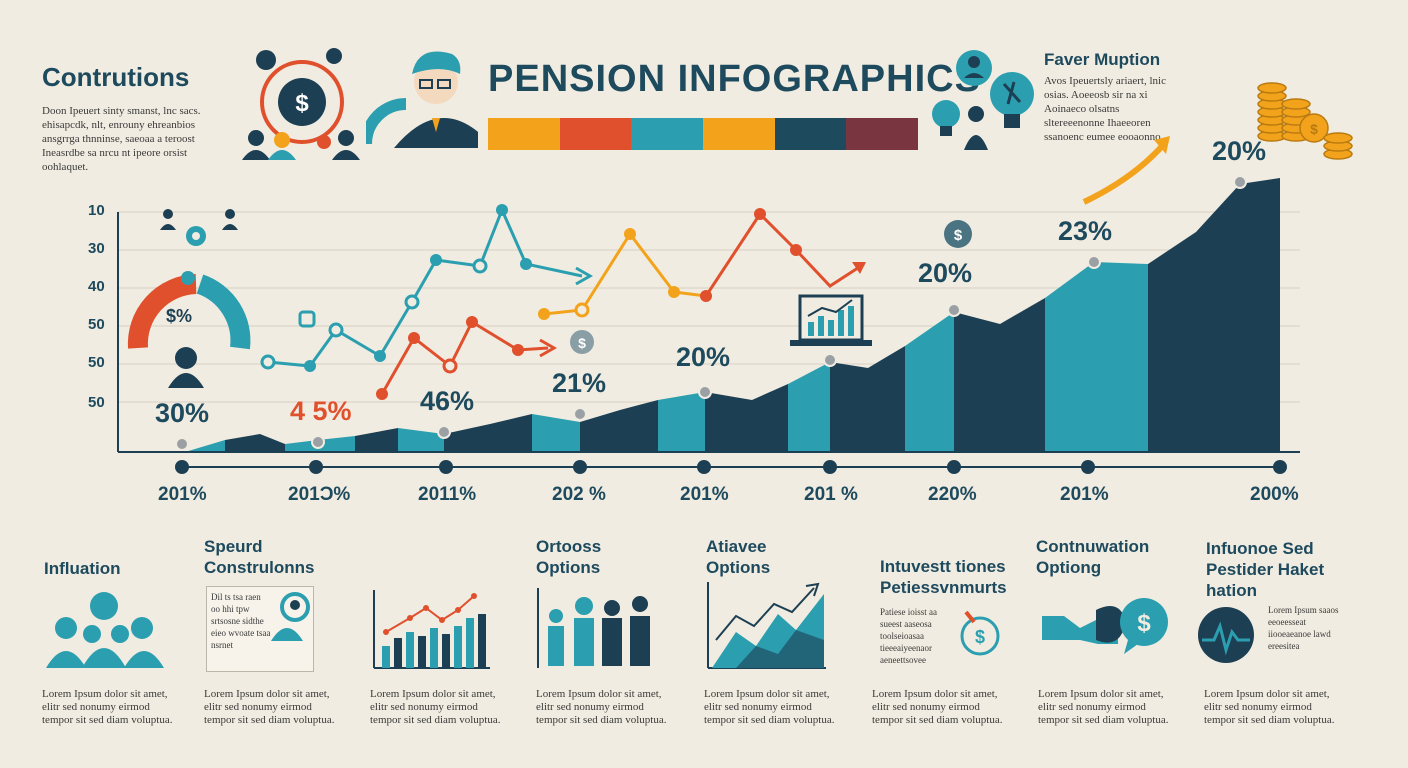  I want to click on section-title-contnuwation: Contnuwation Optiong, so click(1093, 557).